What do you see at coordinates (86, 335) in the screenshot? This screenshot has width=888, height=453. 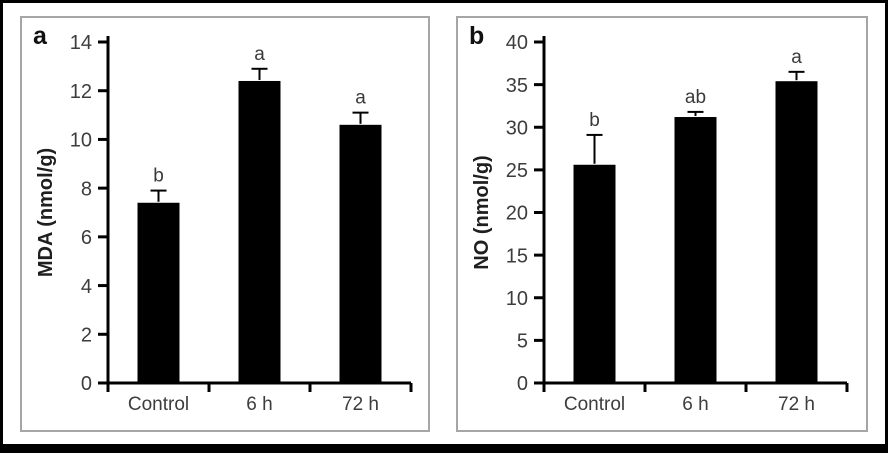 I see `y-tick-label: 2` at bounding box center [86, 335].